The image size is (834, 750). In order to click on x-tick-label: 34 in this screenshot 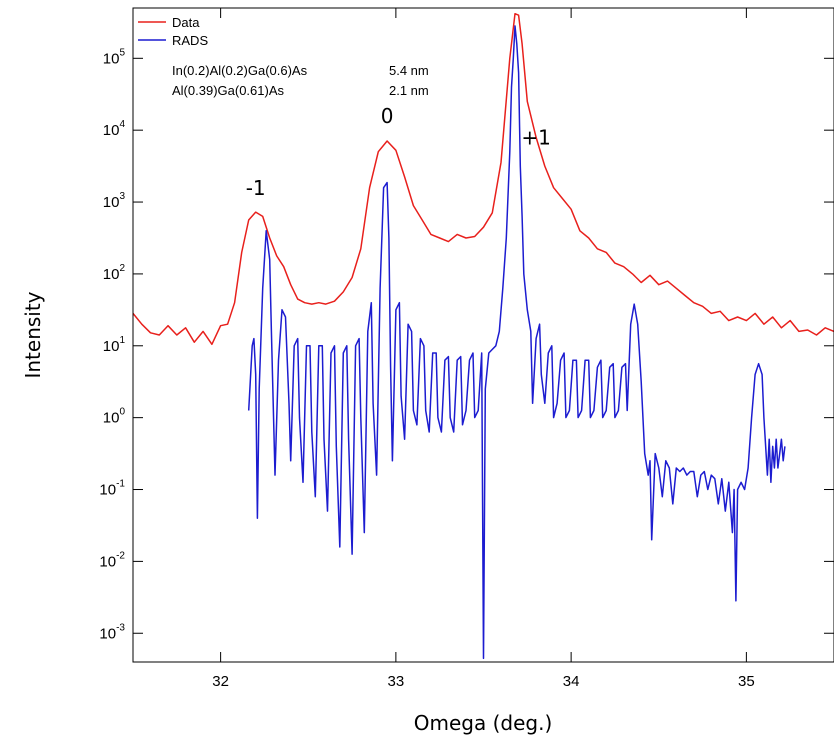, I will do `click(571, 681)`.